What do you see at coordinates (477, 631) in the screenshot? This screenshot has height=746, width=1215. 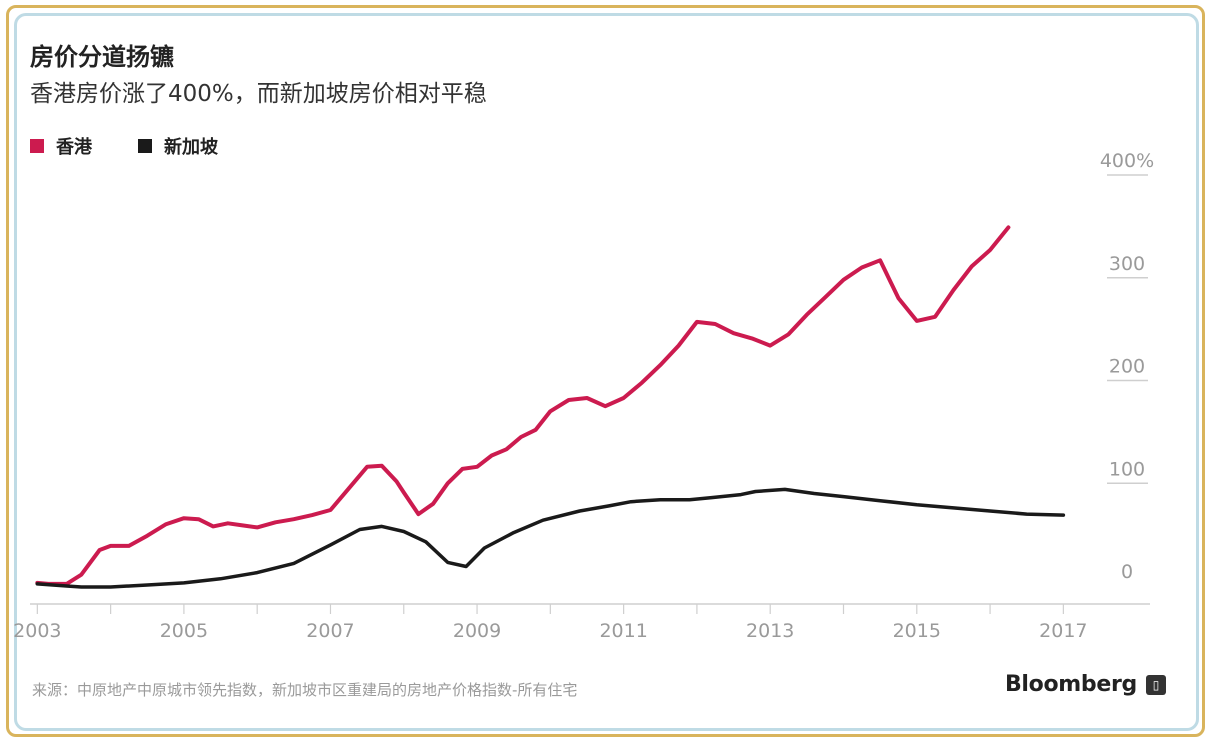 I see `x-tick-label: 2009` at bounding box center [477, 631].